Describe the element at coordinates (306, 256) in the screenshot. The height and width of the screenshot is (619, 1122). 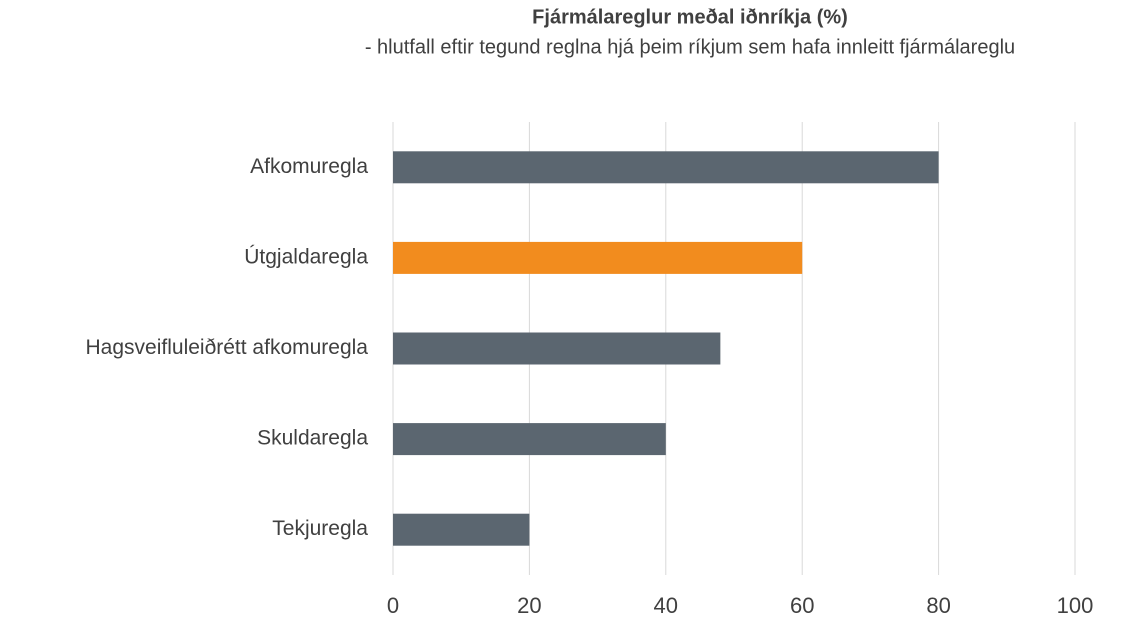
I see `y-tick-label: Útgjaldaregla` at that location.